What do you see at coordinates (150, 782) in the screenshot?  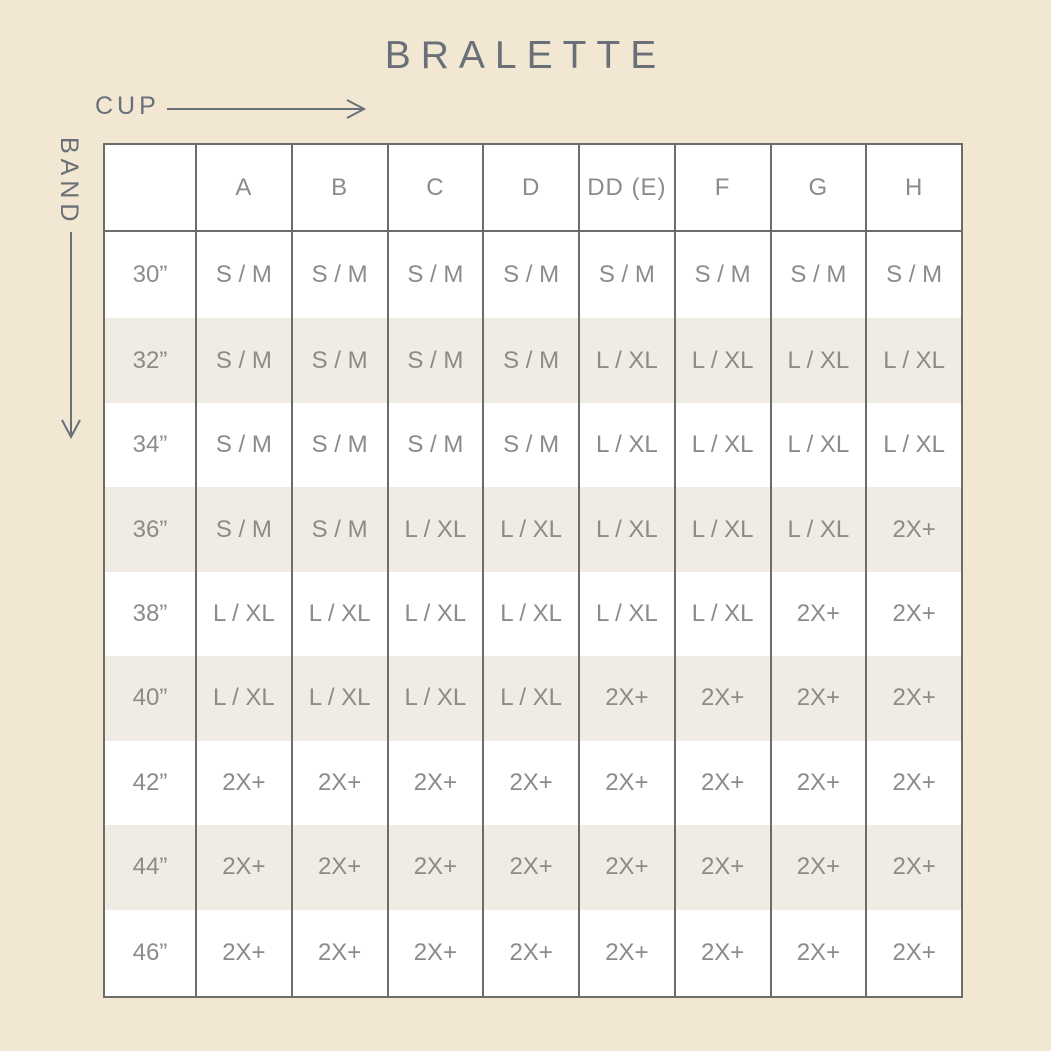 I see `band-row-header: 42”` at bounding box center [150, 782].